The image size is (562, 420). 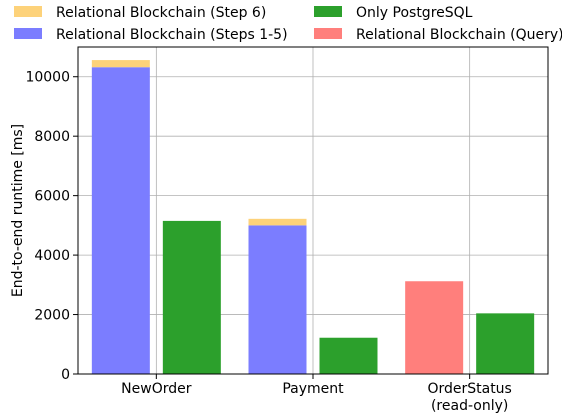 I want to click on legend-item-relational-blockchain-step-6: Relational Blockchain (Step 6), so click(x=140, y=13).